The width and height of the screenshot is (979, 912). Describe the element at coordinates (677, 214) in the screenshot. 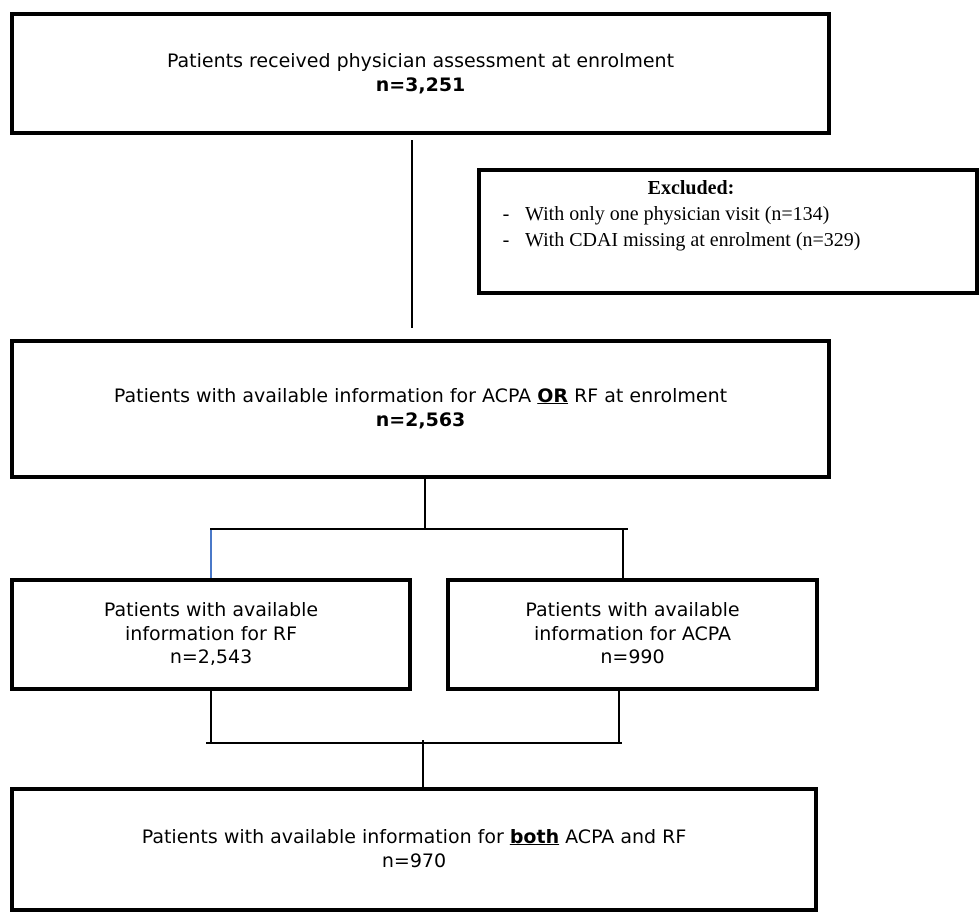

I see `excluded-item-text: With only one physician visit (n=134)` at that location.